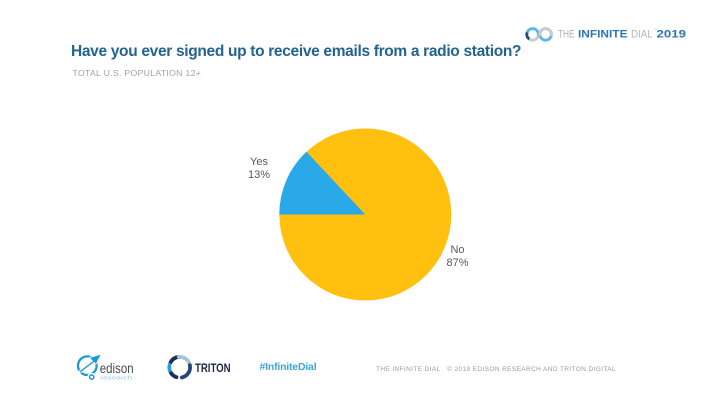 The height and width of the screenshot is (405, 720). I want to click on svg-text: DIAL, so click(642, 35).